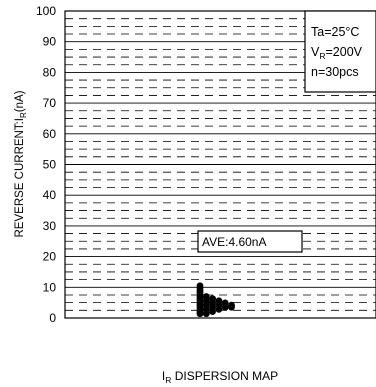 The height and width of the screenshot is (387, 376). I want to click on average-label: AVE:4.60nA, so click(234, 242).